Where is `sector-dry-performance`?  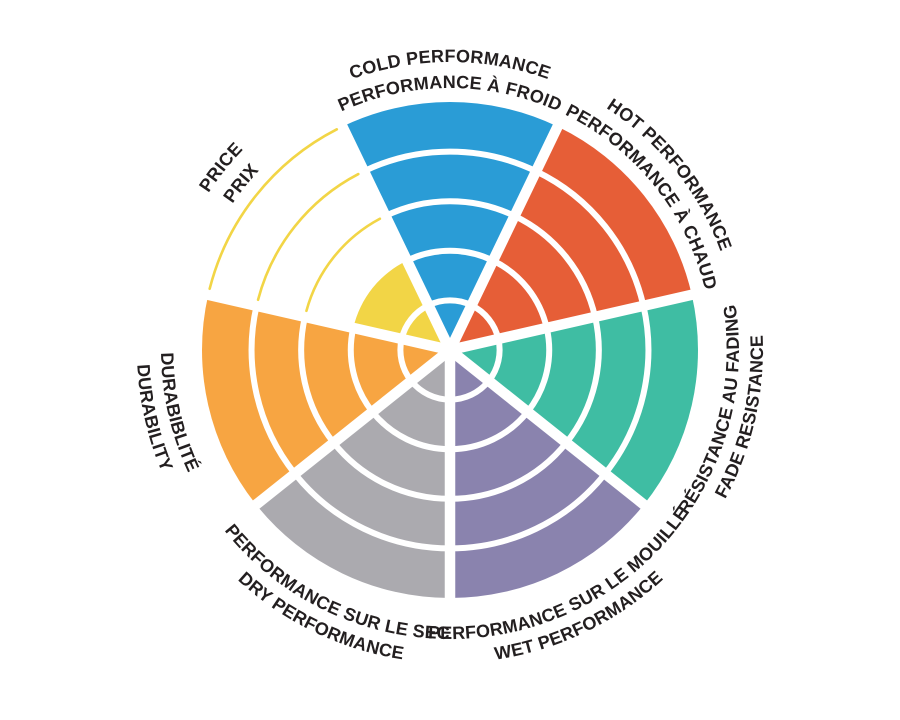
sector-dry-performance is located at coordinates (353, 474).